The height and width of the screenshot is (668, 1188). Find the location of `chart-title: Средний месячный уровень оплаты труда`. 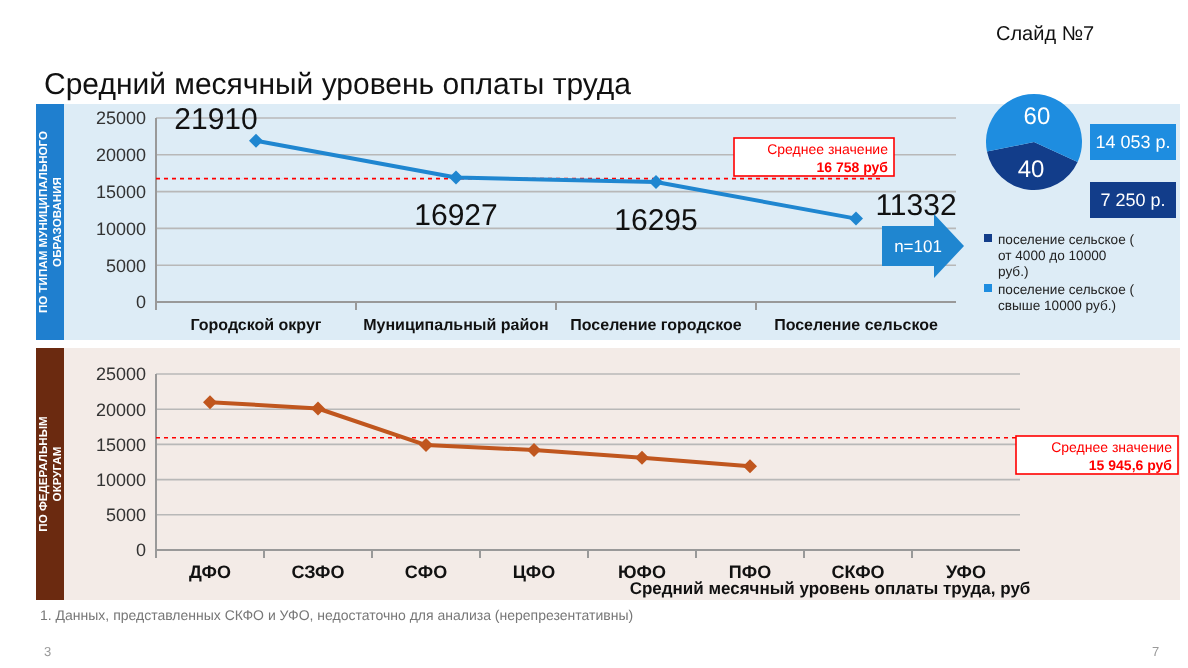

chart-title: Средний месячный уровень оплаты труда is located at coordinates (338, 85).